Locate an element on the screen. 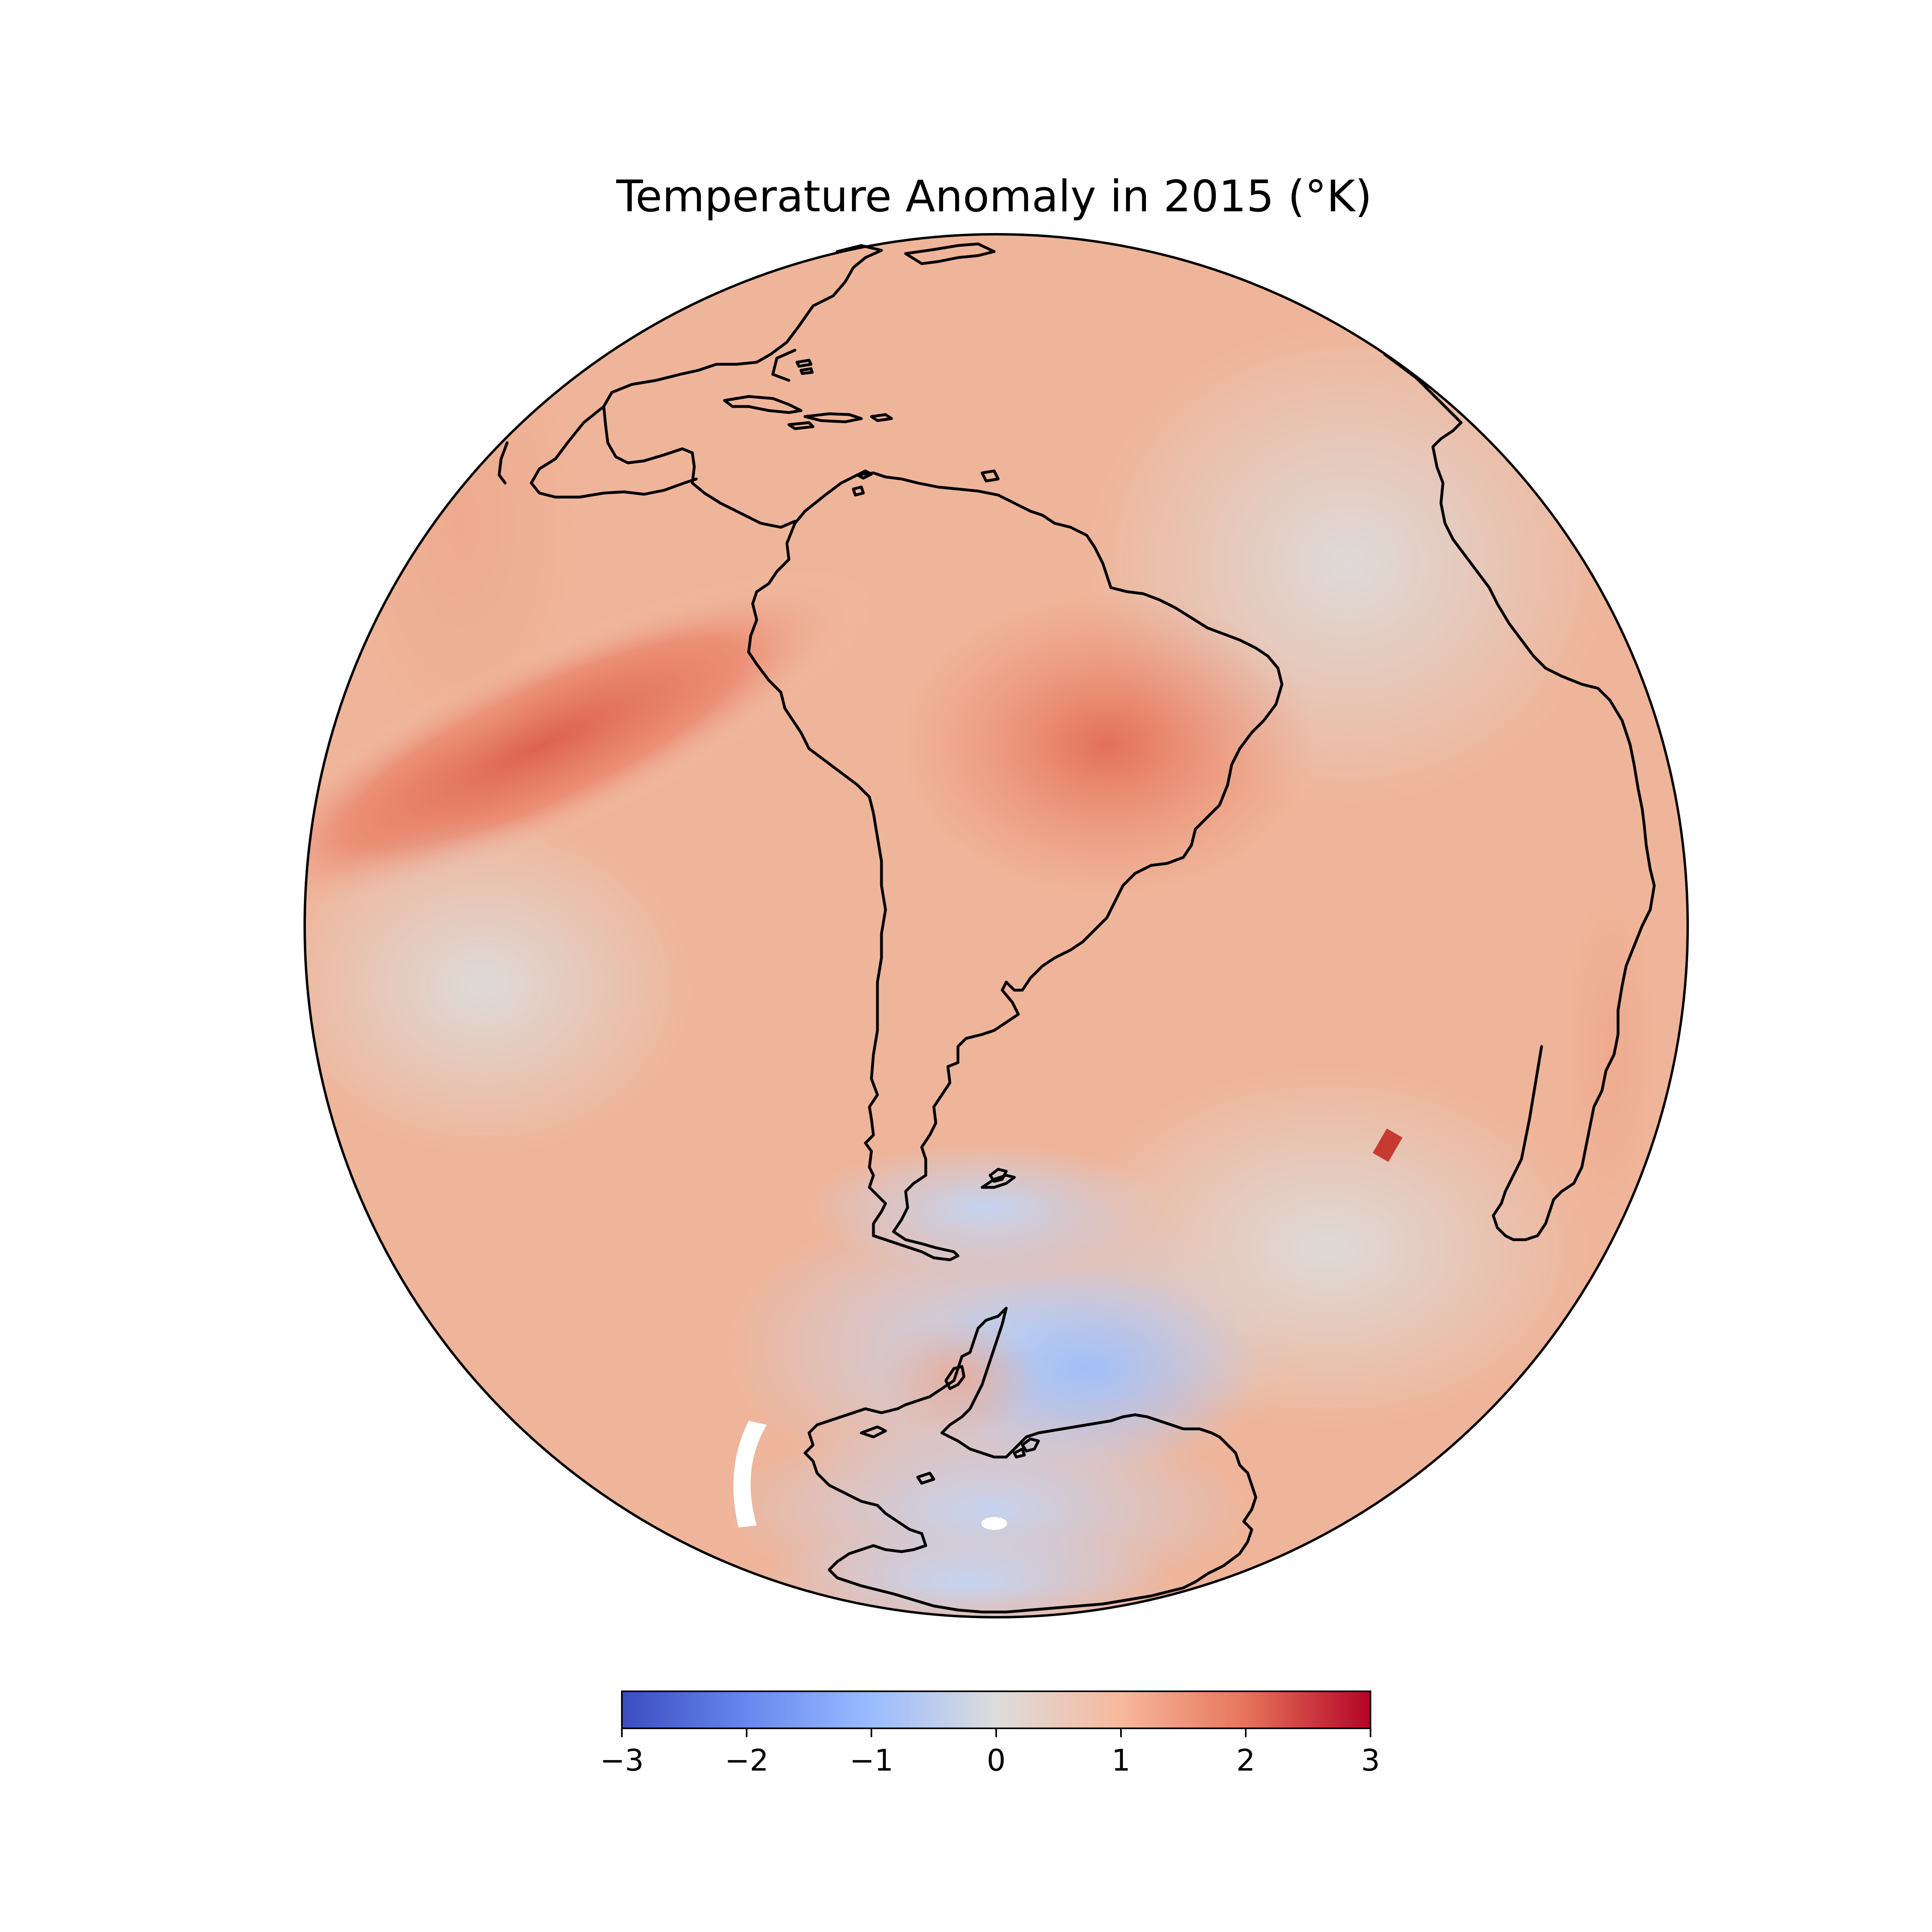 Image resolution: width=1932 pixels, height=1932 pixels. colorbar-ticks: −3 −2 −1 0 1 2 3 is located at coordinates (990, 1753).